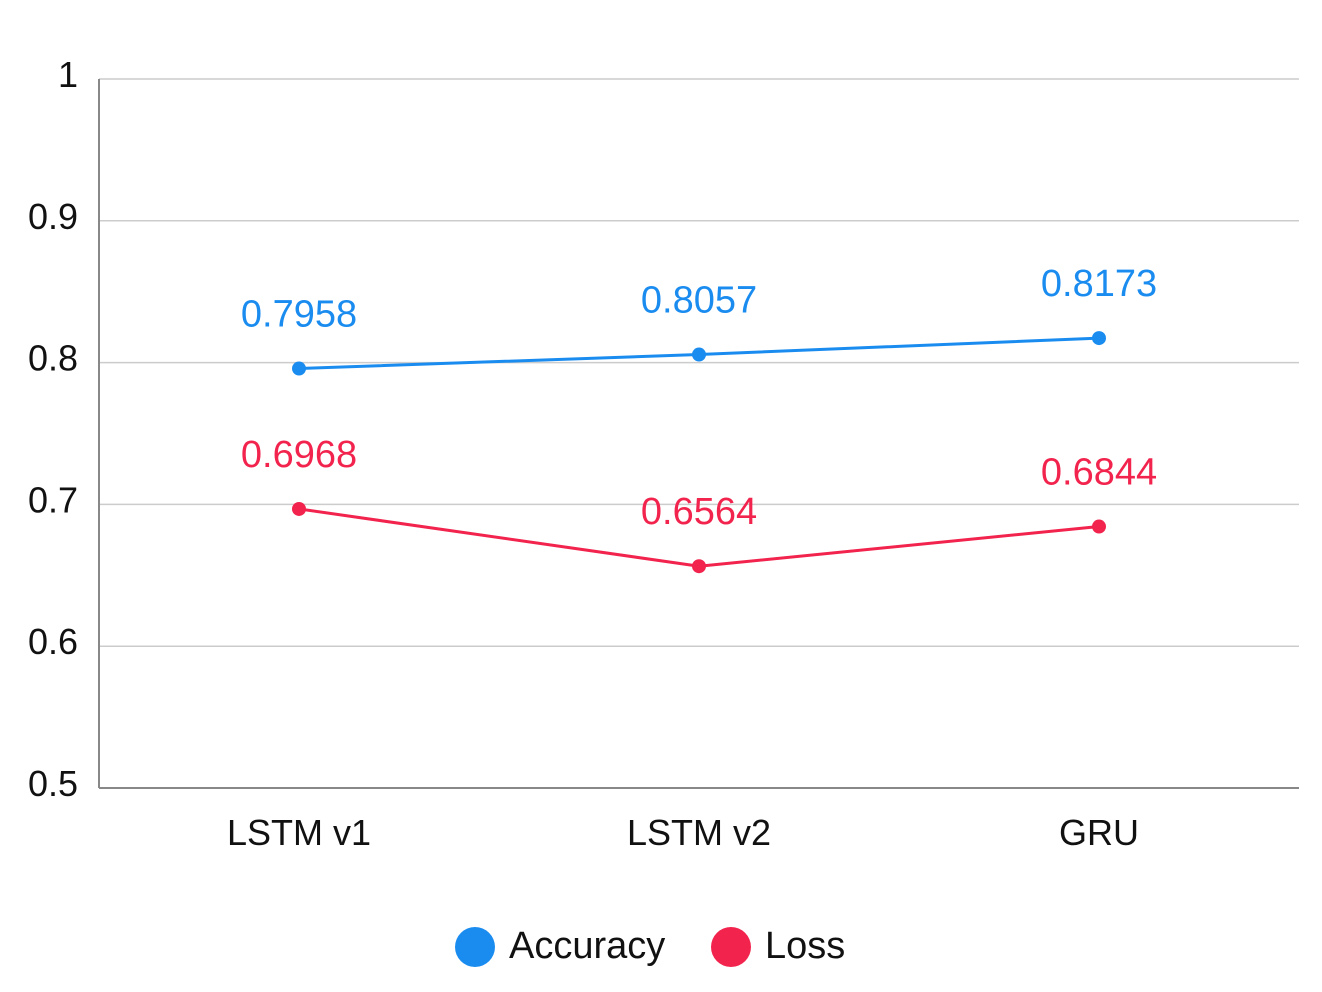 This screenshot has width=1322, height=992. I want to click on y-tick-label: 0.6, so click(53, 641).